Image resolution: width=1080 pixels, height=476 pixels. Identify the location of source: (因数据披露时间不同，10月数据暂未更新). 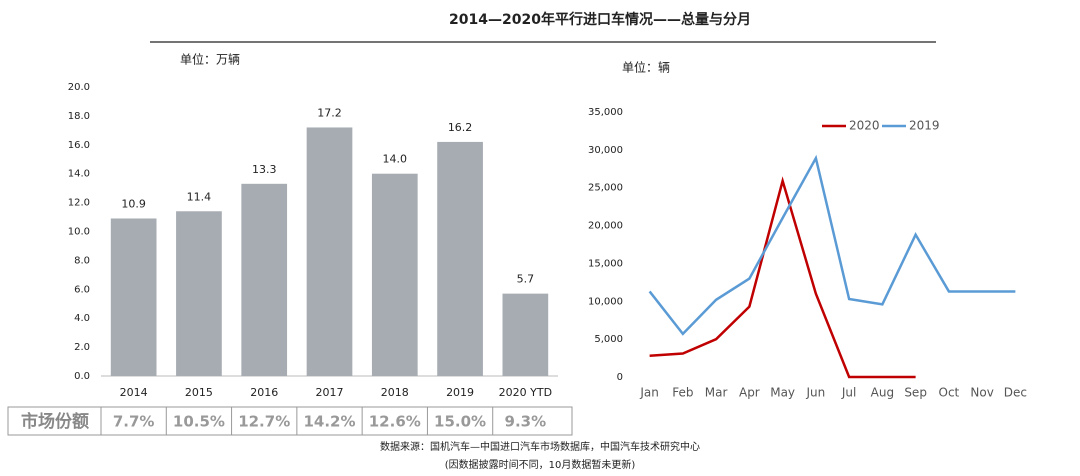
(540, 464).